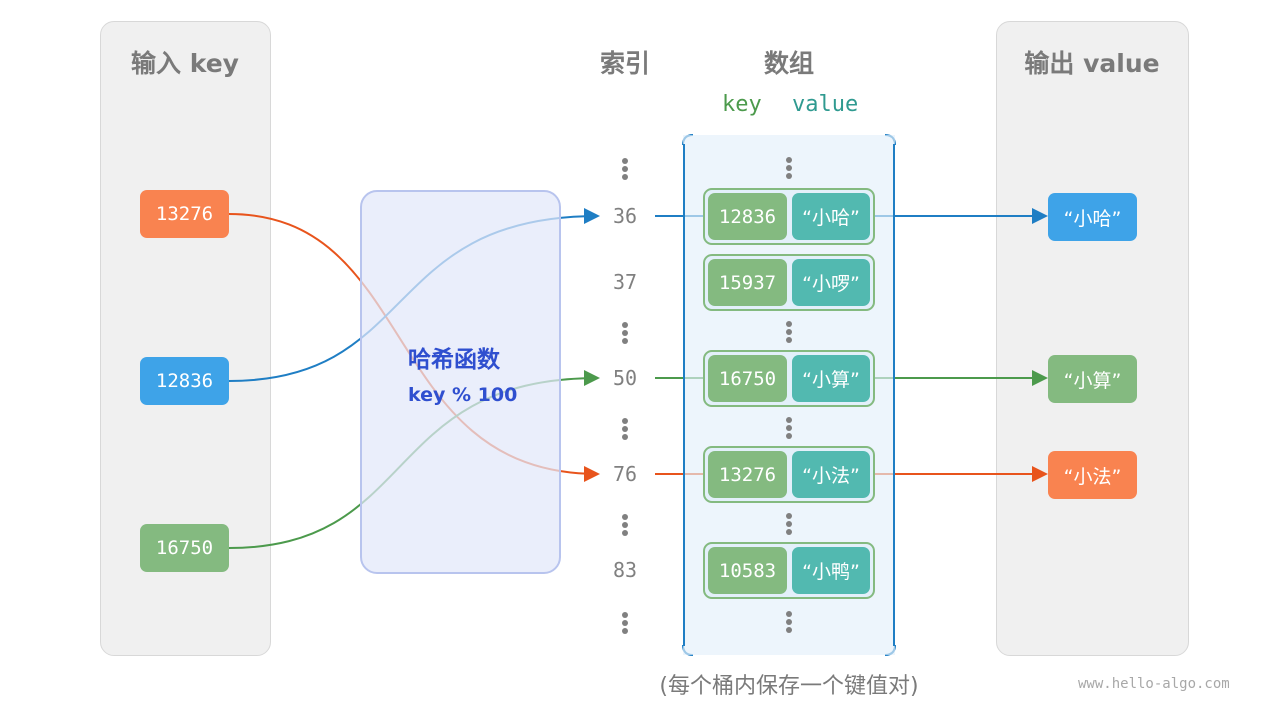 The height and width of the screenshot is (720, 1280). I want to click on index-label: 76, so click(625, 474).